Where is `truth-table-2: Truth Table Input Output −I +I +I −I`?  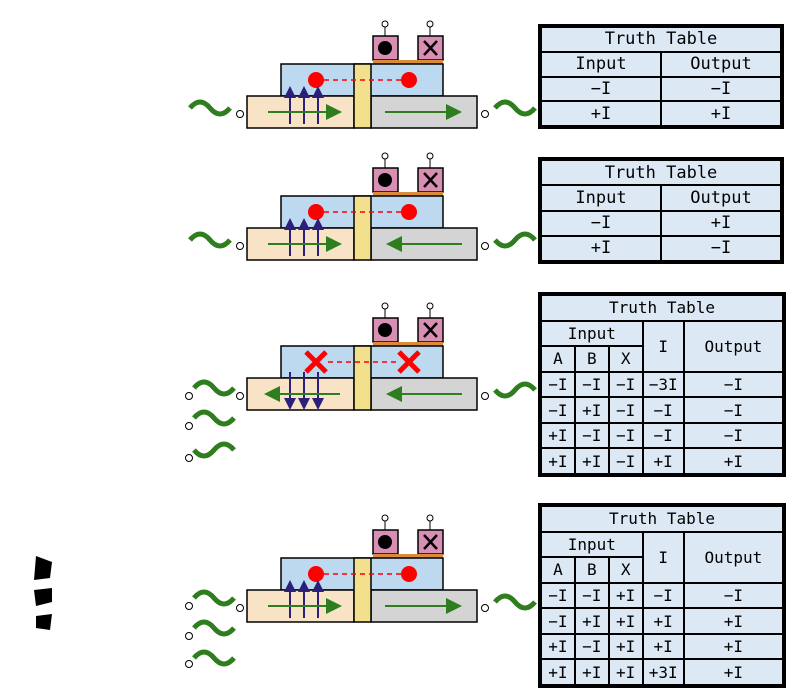 truth-table-2: Truth Table Input Output −I +I +I −I is located at coordinates (661, 210).